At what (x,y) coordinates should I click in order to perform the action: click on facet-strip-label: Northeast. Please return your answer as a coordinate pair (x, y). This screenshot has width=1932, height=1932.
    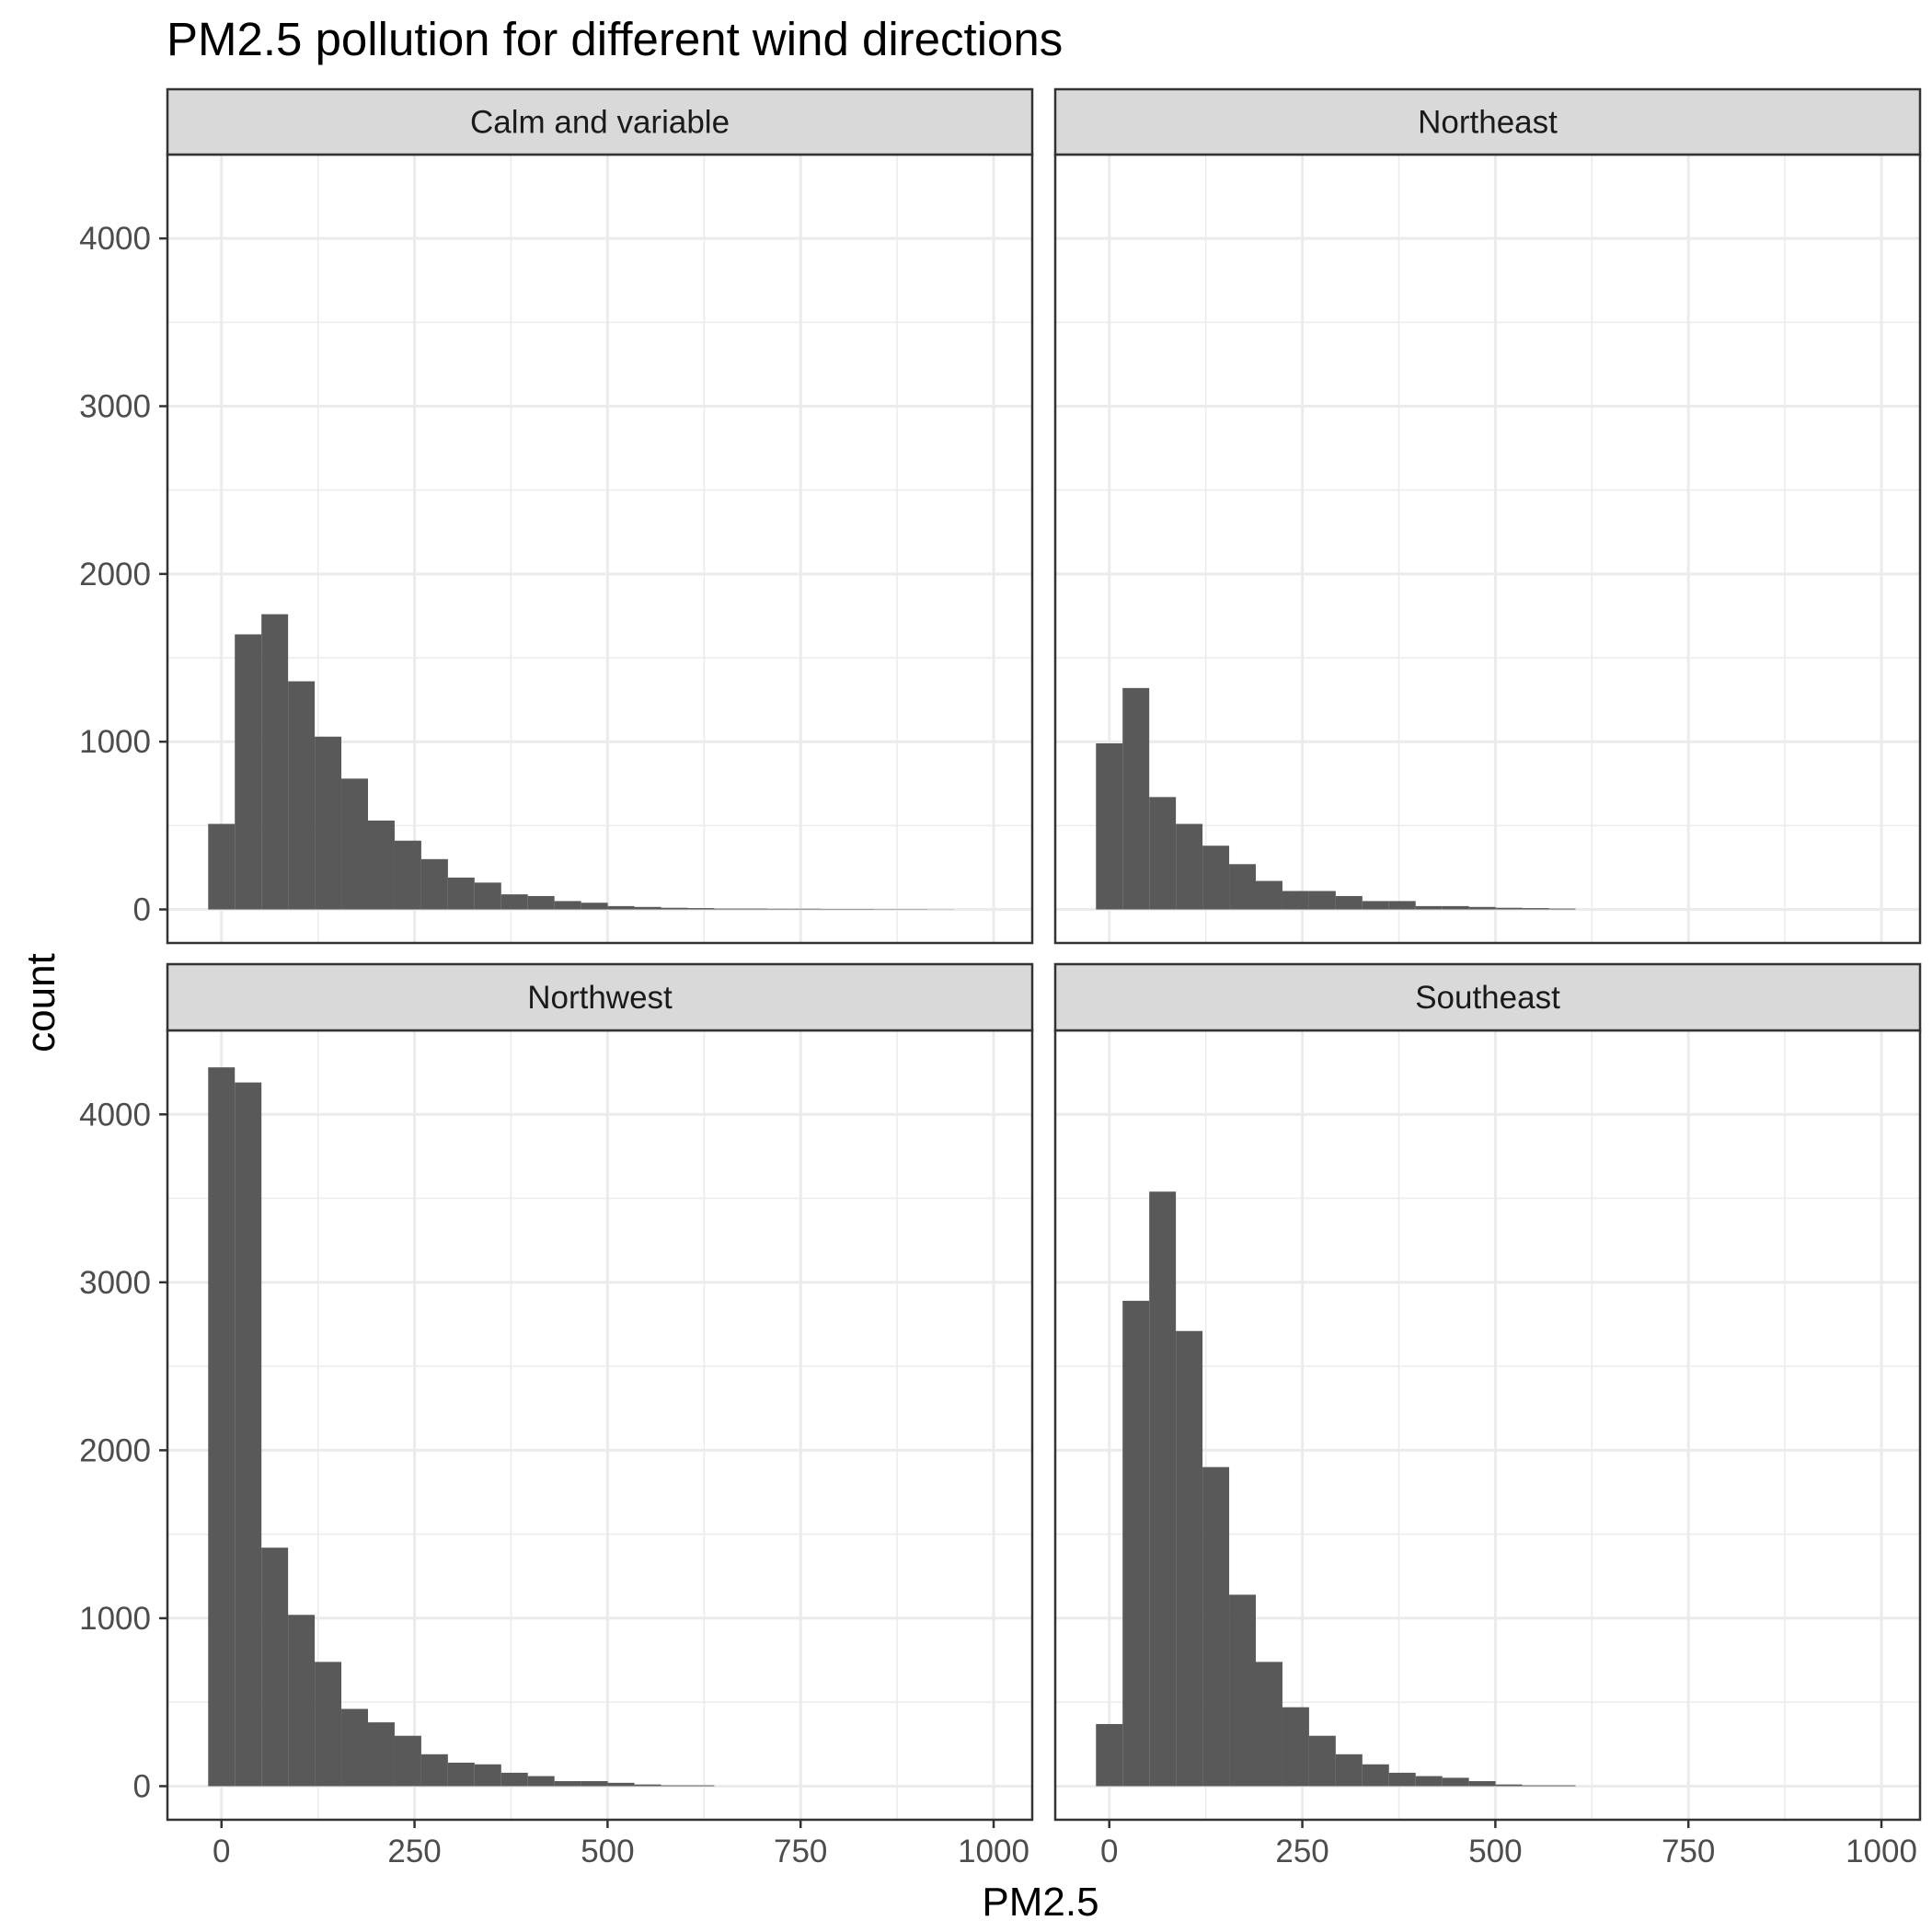
    Looking at the image, I should click on (1488, 123).